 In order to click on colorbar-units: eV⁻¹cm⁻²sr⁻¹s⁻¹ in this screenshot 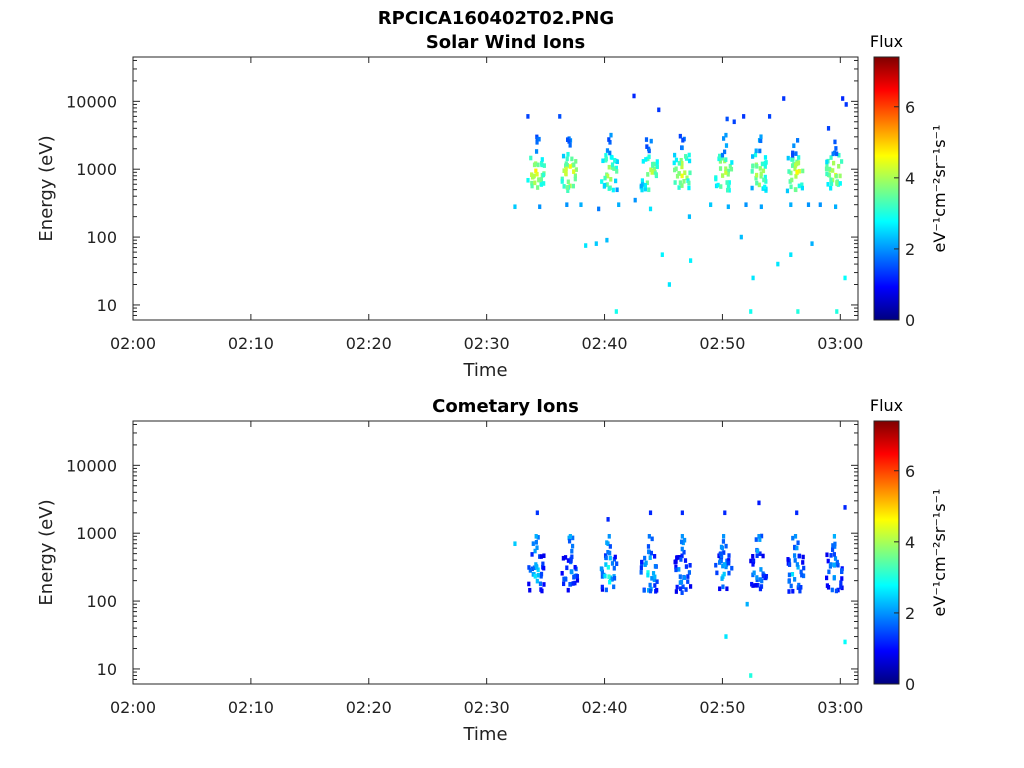, I will do `click(939, 189)`.